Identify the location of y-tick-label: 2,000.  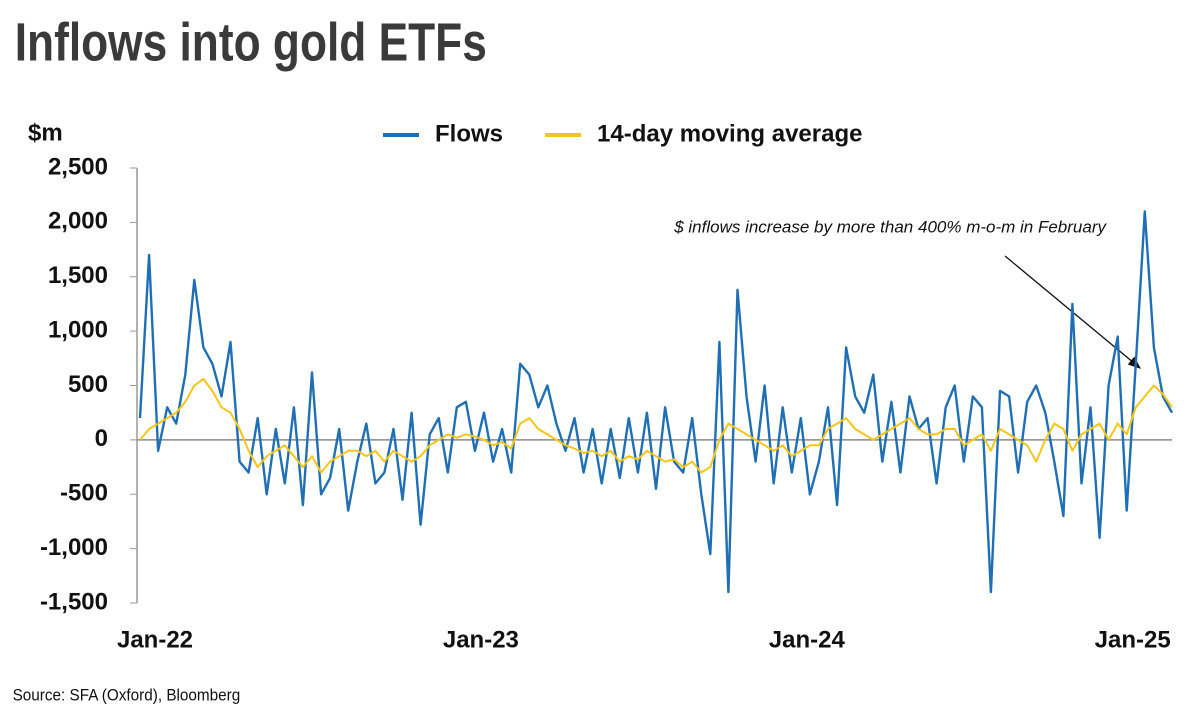
(78, 221).